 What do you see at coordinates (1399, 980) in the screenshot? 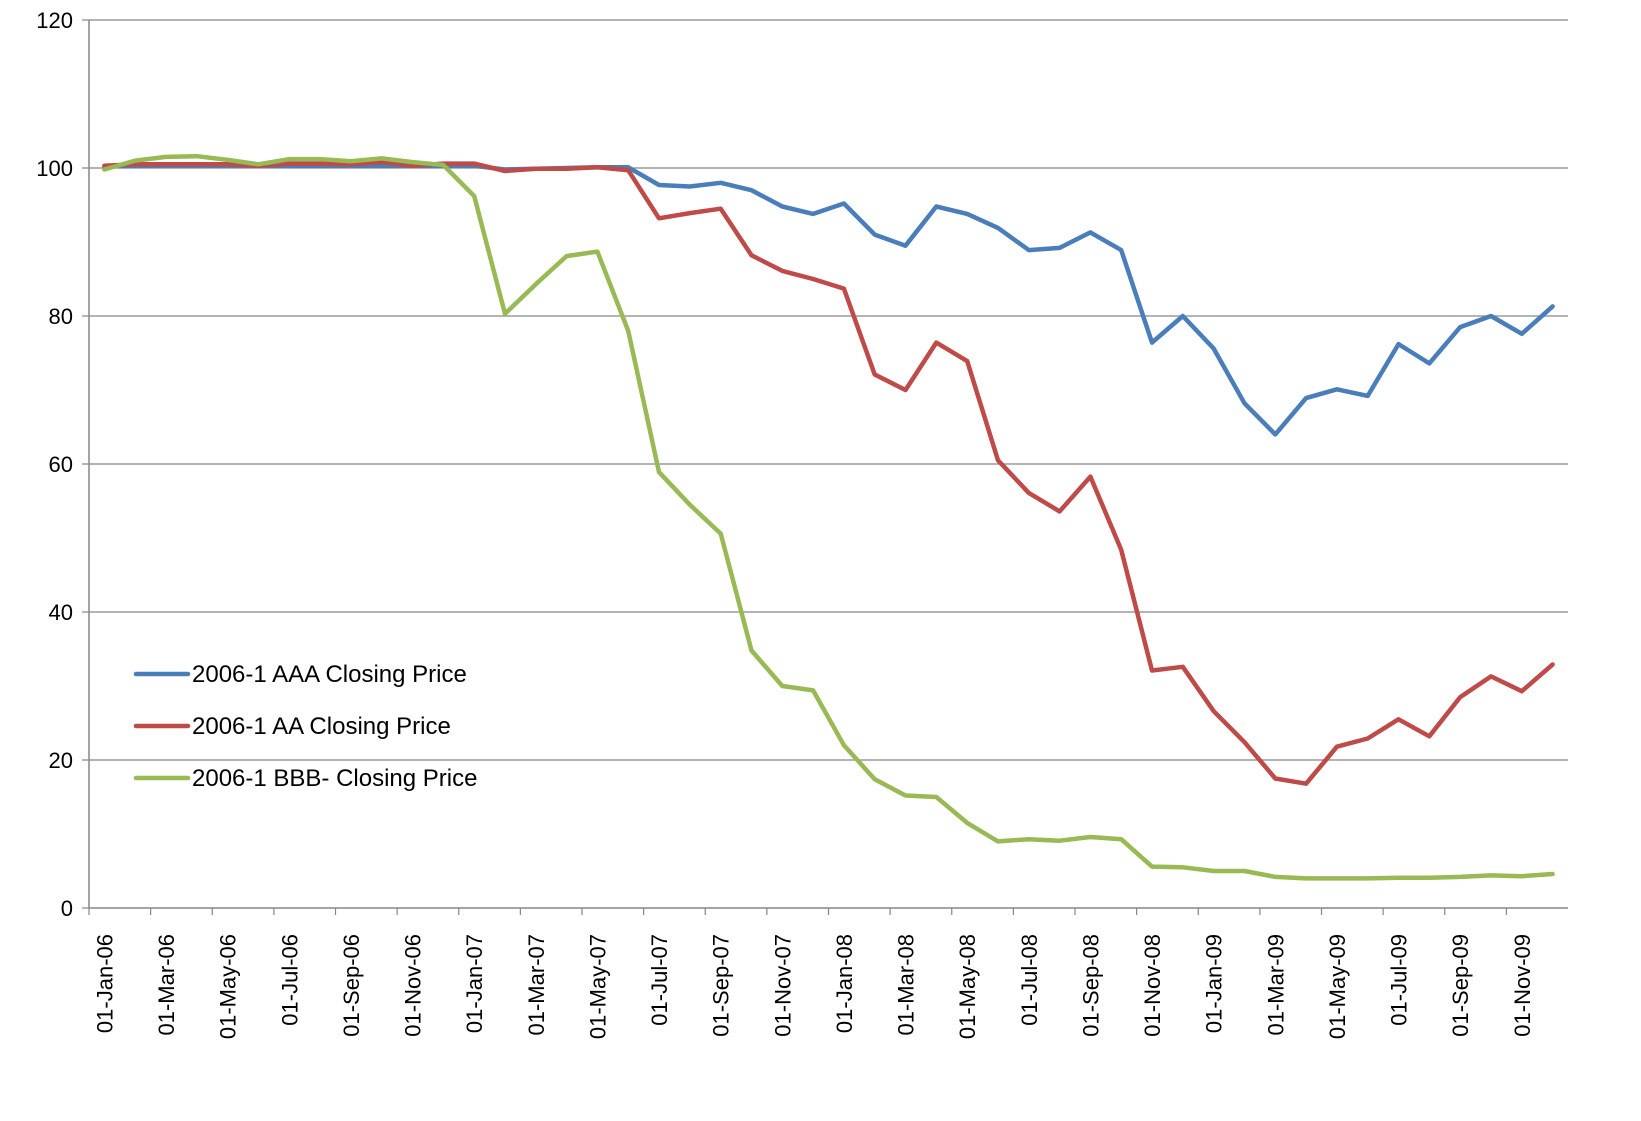
I see `x-tick-label: 01-Jul-09` at bounding box center [1399, 980].